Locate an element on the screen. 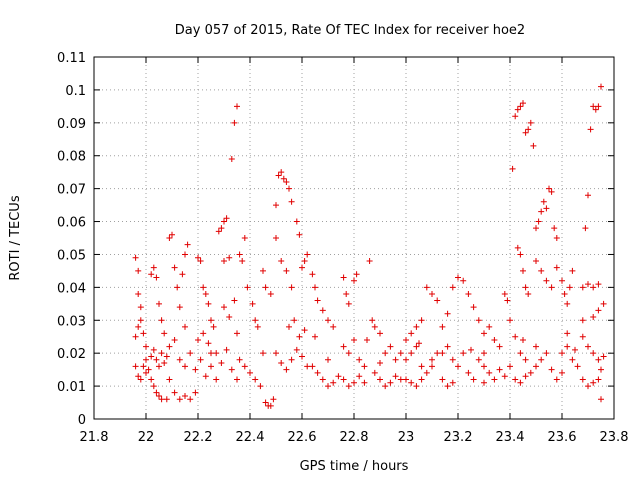 This screenshot has height=480, width=640. x-tick-label: 22.2 is located at coordinates (198, 437).